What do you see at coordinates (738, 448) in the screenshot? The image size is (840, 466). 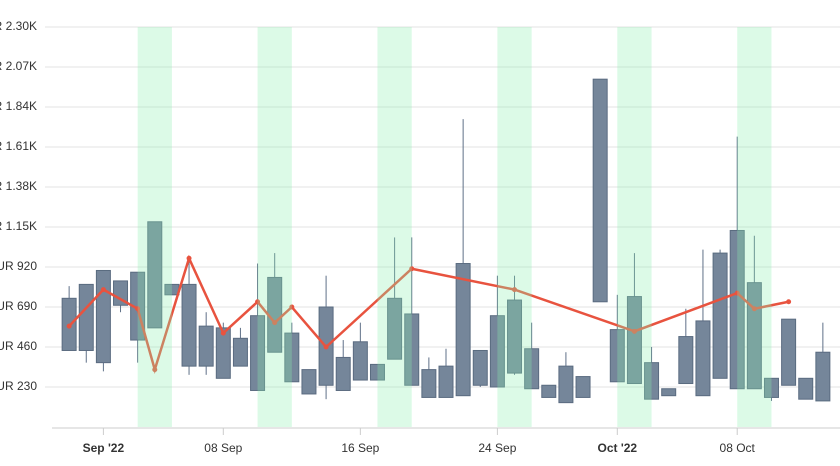 I see `x-tick-label: 08 Oct` at bounding box center [738, 448].